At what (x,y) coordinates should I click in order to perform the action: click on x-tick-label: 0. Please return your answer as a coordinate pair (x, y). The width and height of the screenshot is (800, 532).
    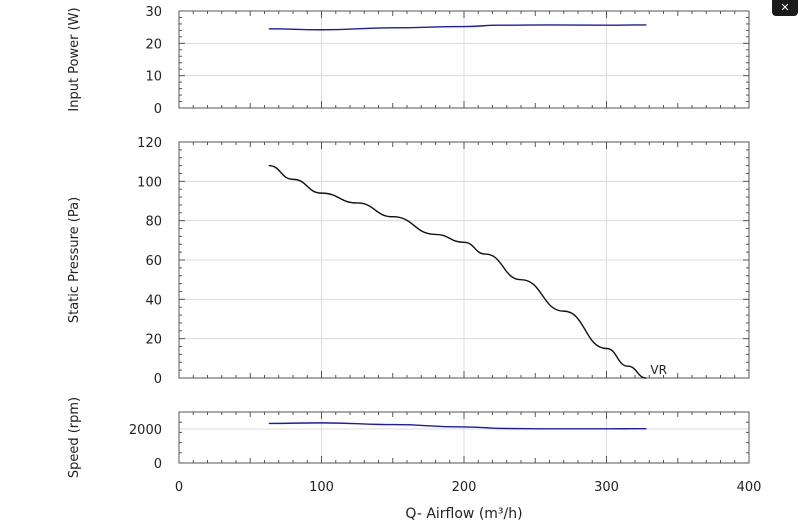
    Looking at the image, I should click on (179, 487).